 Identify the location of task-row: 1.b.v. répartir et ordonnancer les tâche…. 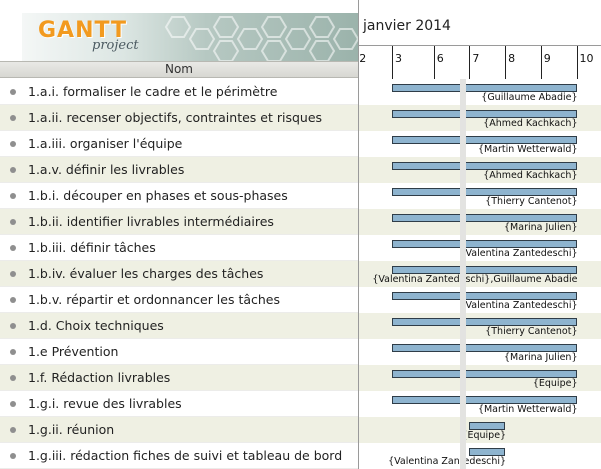
(179, 300).